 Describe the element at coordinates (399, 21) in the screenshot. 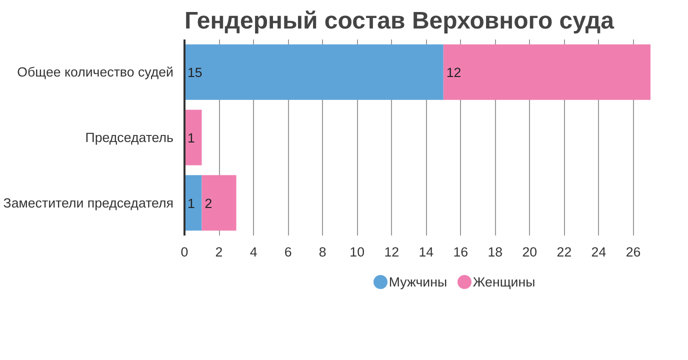

I see `chart-title: Гендерный состав Верховного суда` at that location.